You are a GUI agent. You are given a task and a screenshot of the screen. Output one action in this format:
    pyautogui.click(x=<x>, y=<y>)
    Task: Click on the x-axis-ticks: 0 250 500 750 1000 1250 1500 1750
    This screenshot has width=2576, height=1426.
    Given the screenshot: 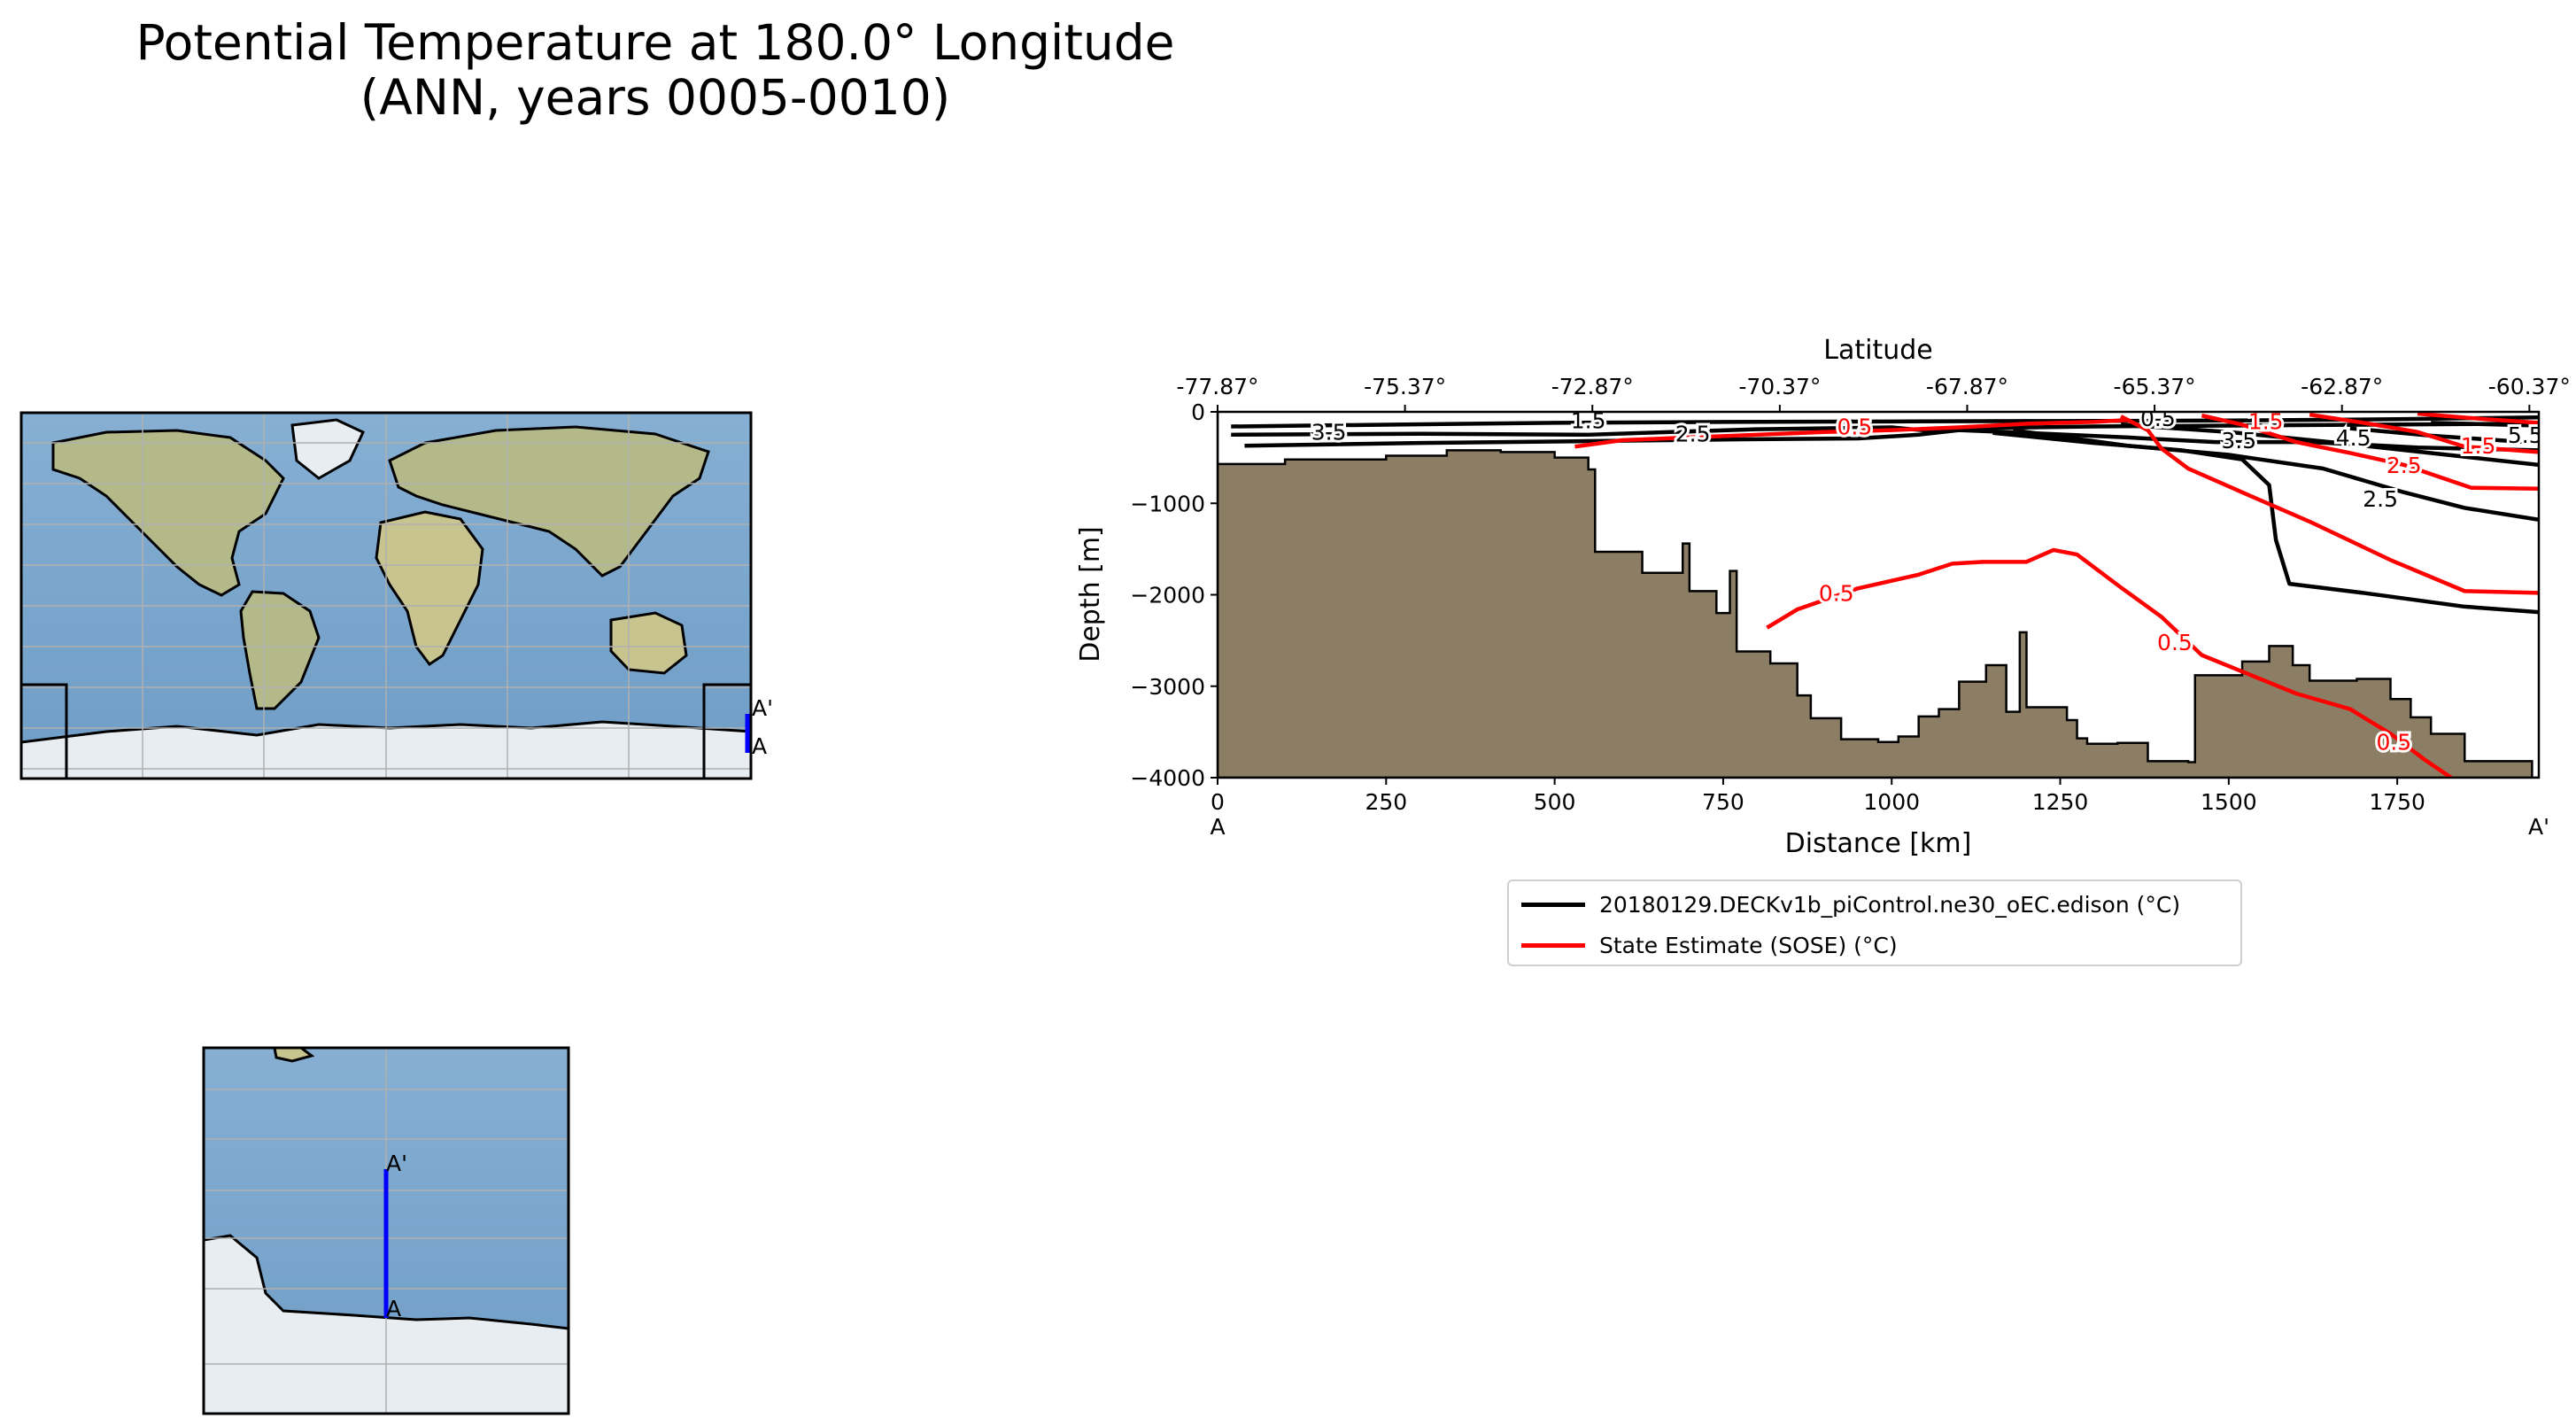 What is the action you would take?
    pyautogui.click(x=1818, y=796)
    